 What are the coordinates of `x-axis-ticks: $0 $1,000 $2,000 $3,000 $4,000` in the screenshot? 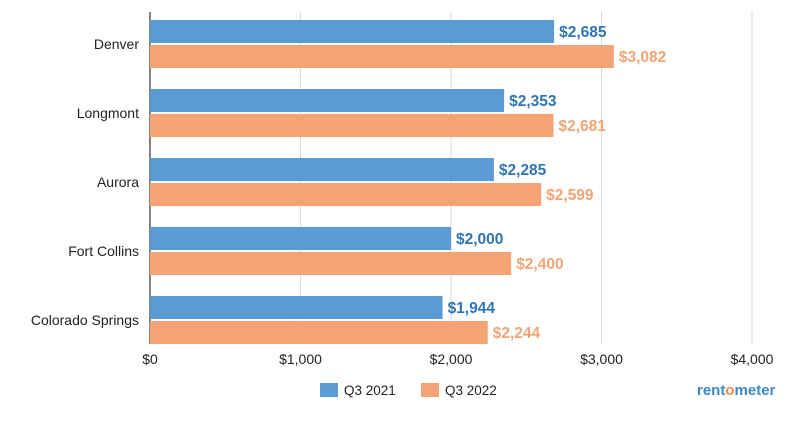 It's located at (457, 359).